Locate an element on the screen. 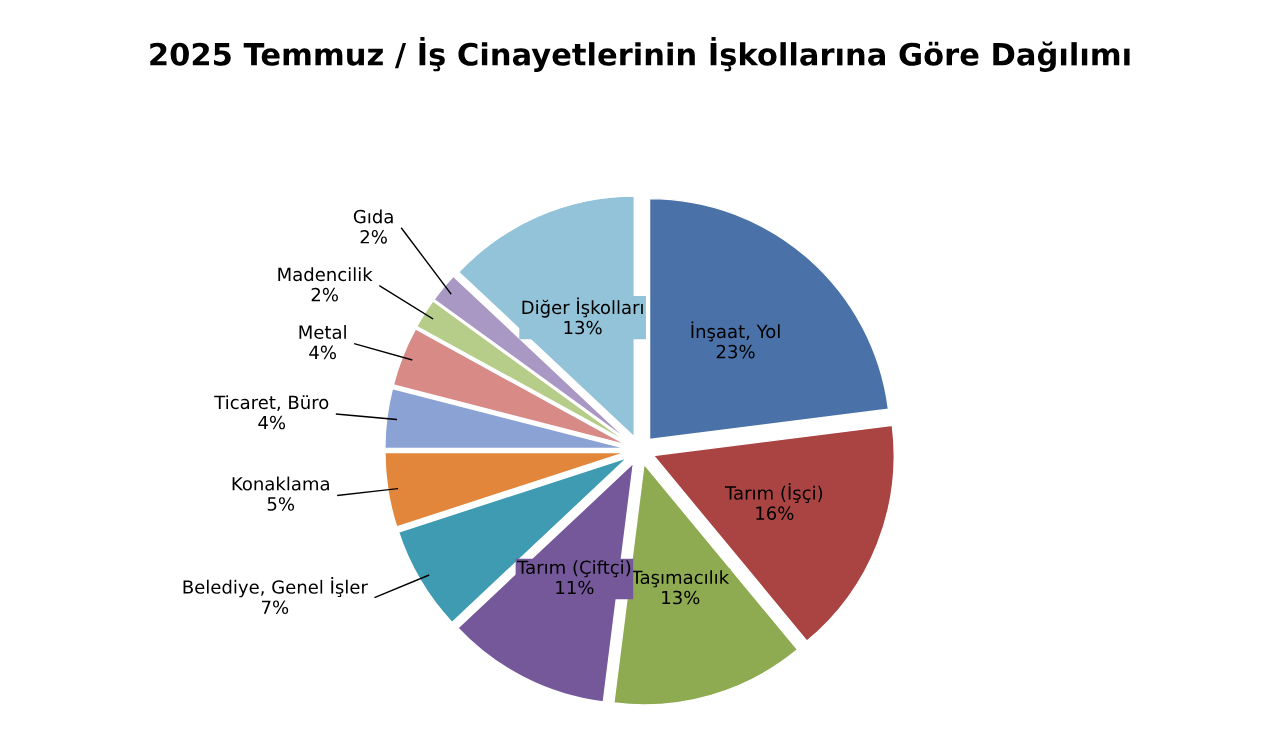 This screenshot has height=742, width=1280. slice-label: Konaklama is located at coordinates (280, 483).